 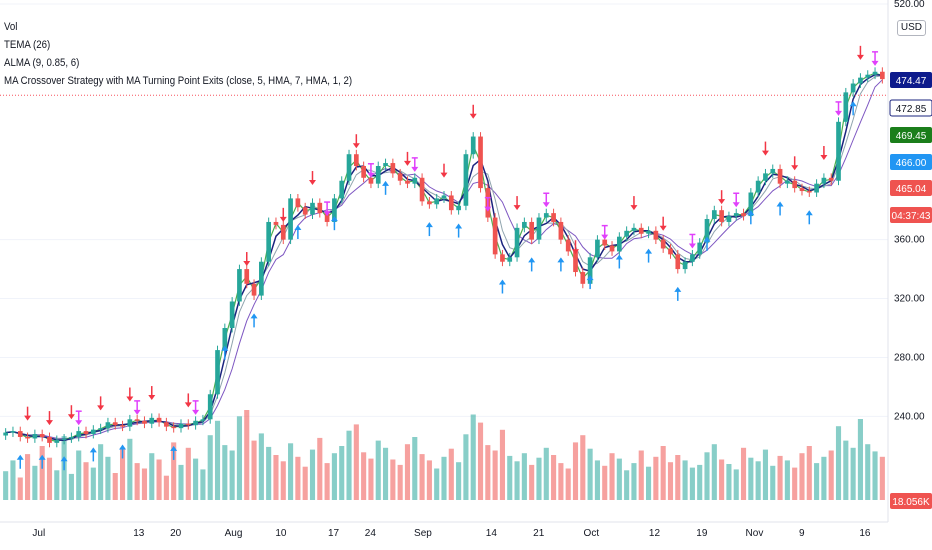 I want to click on price-axis: 520.00 360.00 320.00 280.00 240.00, so click(x=906, y=261).